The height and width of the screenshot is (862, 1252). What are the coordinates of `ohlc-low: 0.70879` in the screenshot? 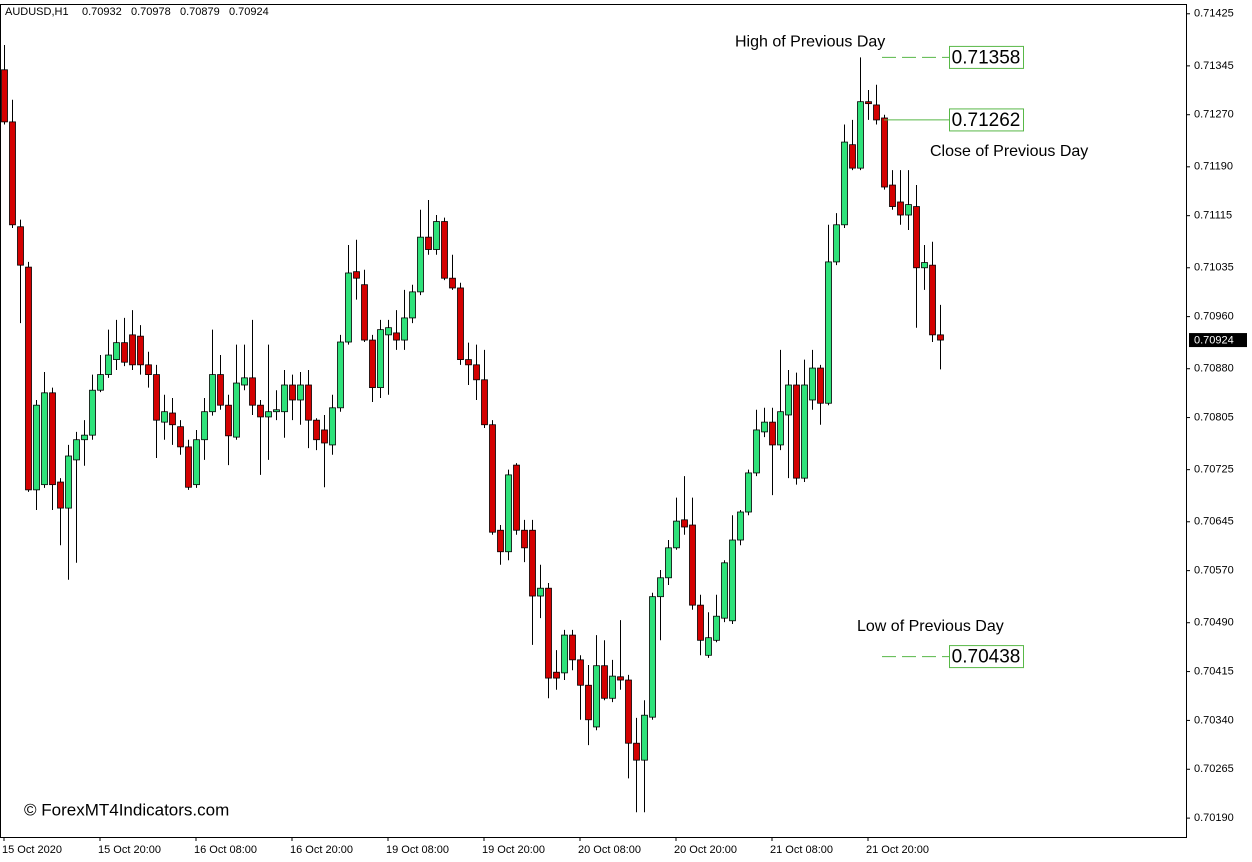 It's located at (200, 12).